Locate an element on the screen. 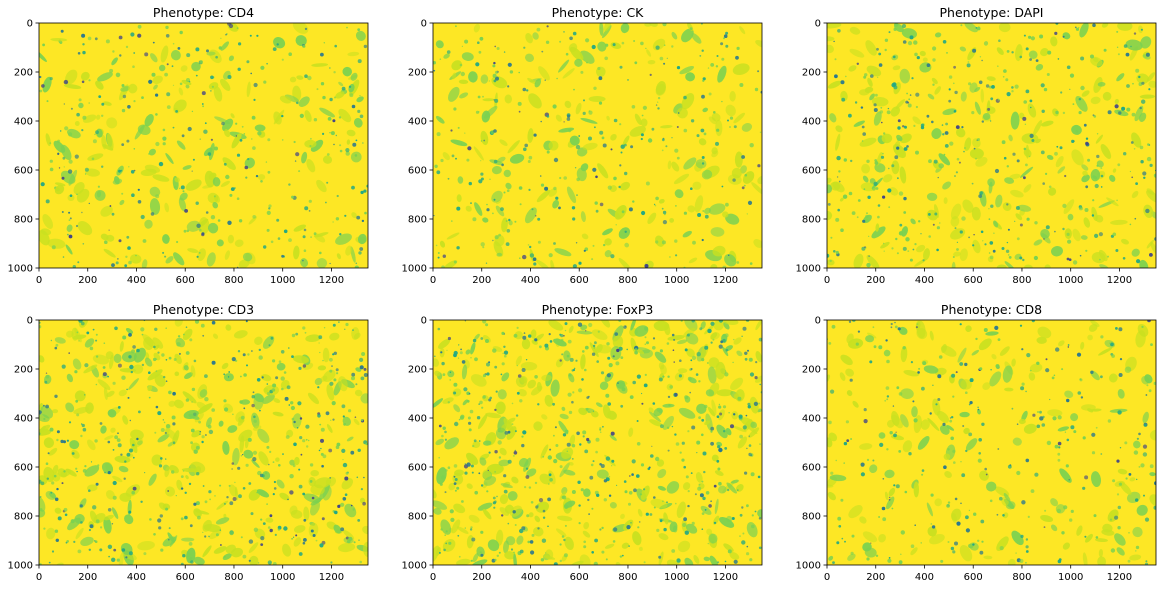 Image resolution: width=1162 pixels, height=589 pixels. y-tick-label: 0 is located at coordinates (424, 321).